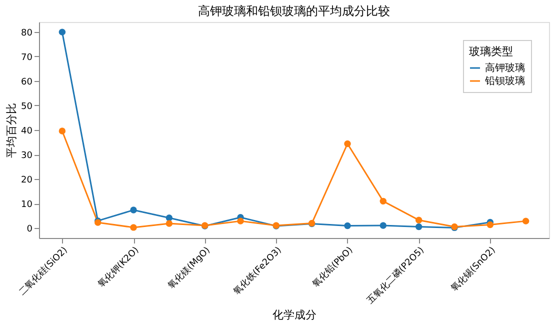 The image size is (554, 326). I want to click on y-tick-label: 60, so click(27, 82).